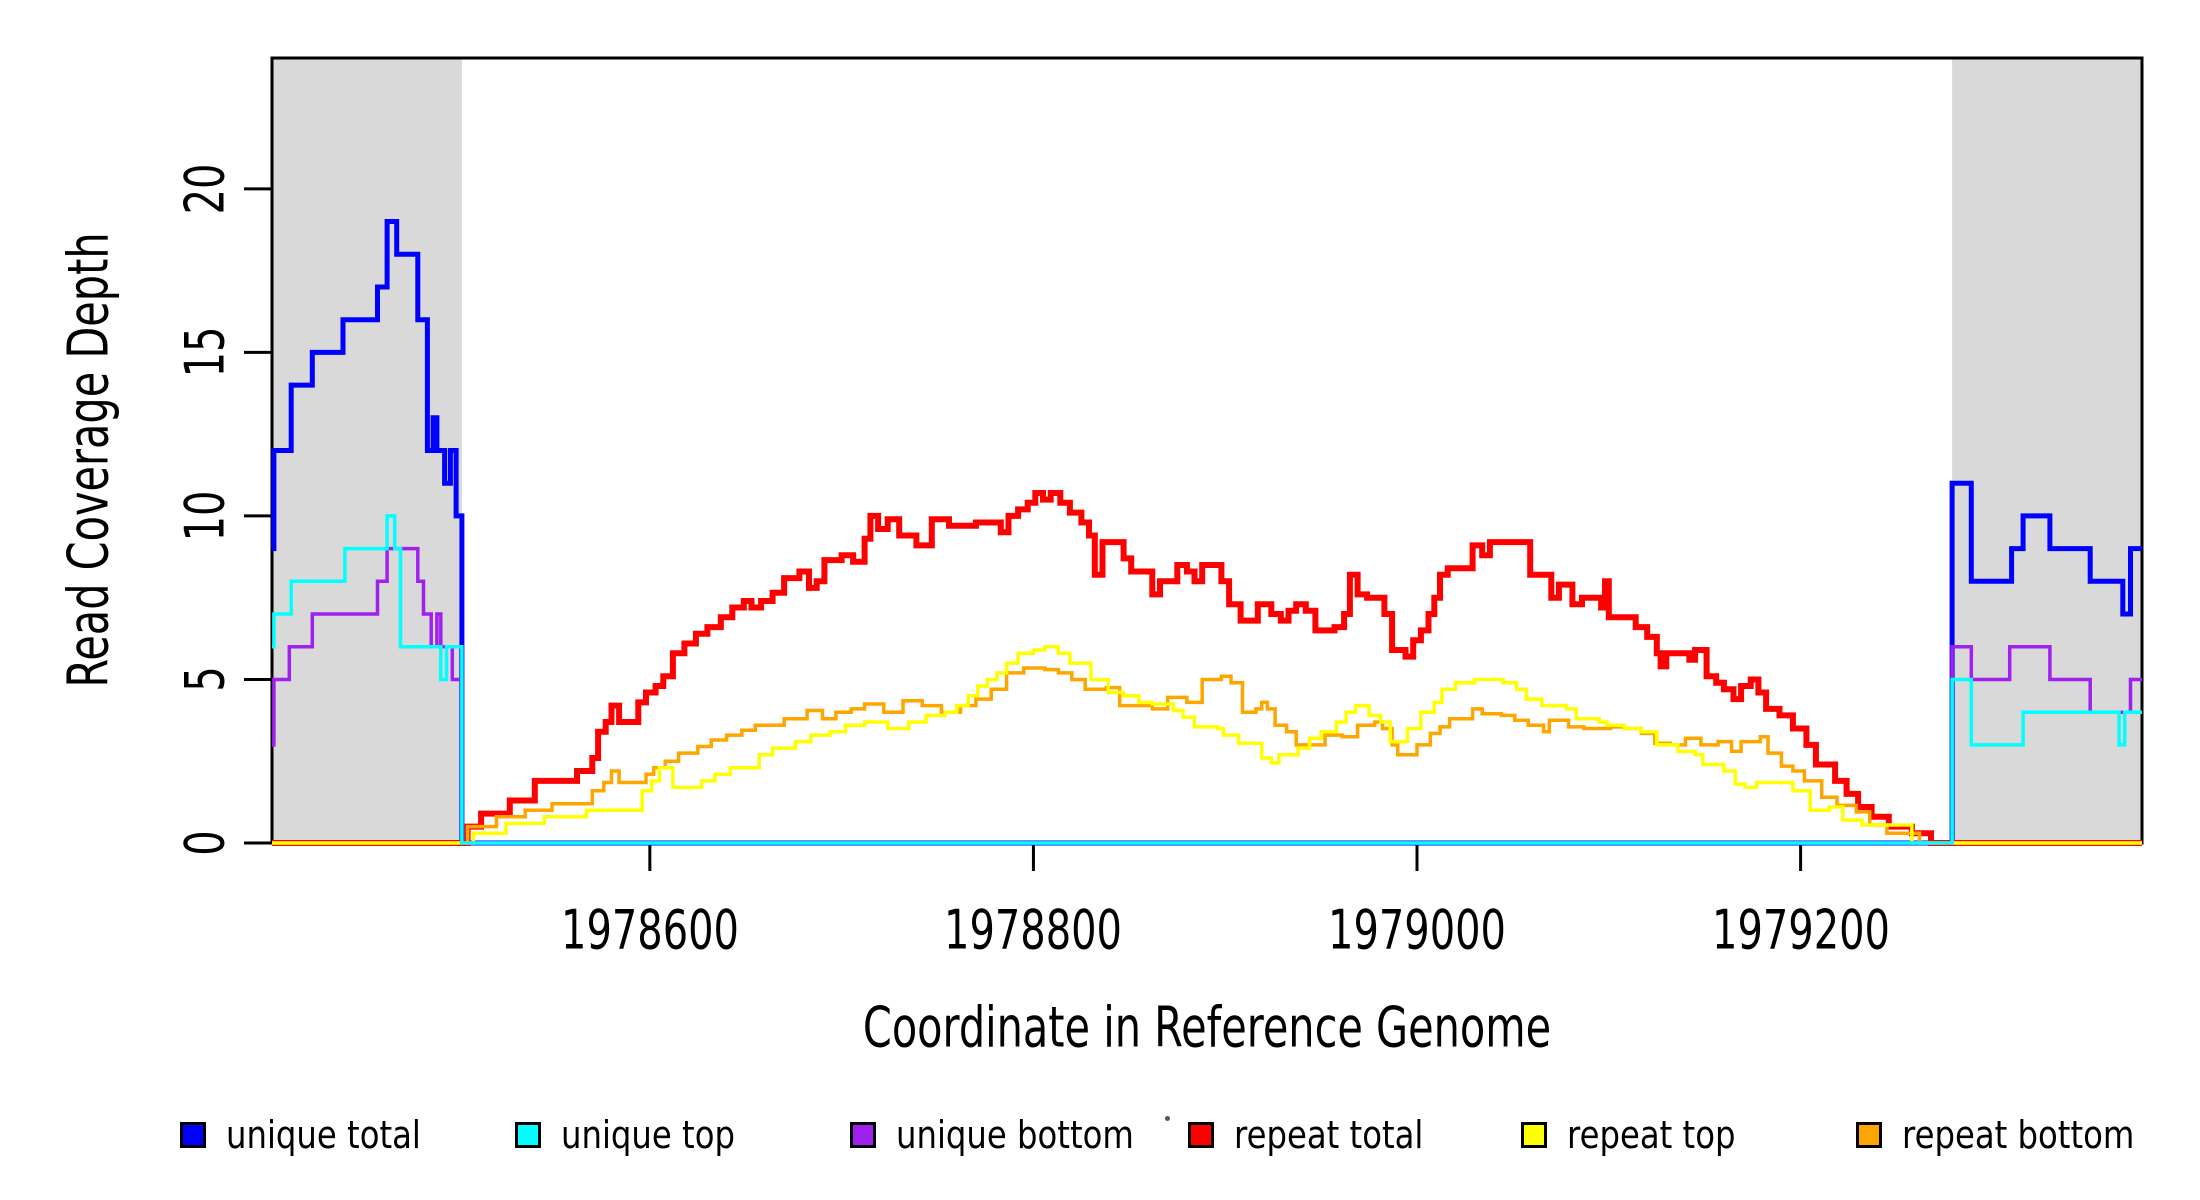  I want to click on legend-label: repeat bottom, so click(2018, 1135).